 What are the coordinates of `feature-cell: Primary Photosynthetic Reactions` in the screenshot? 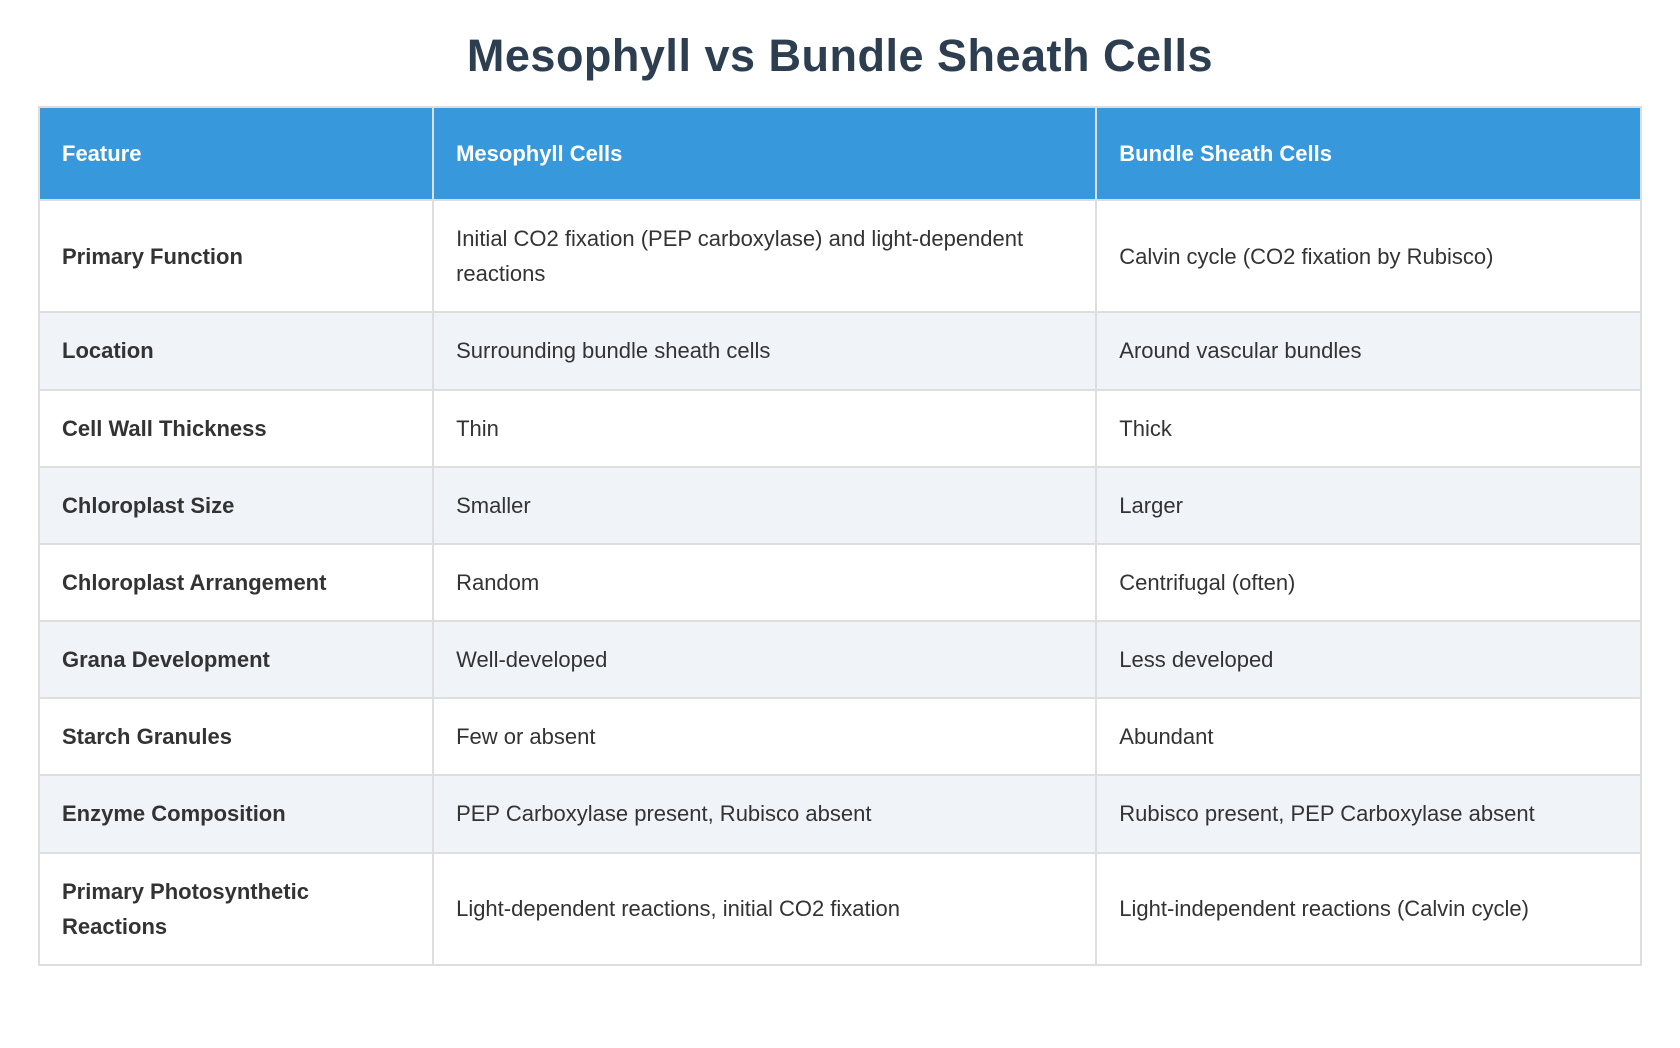 It's located at (236, 909).